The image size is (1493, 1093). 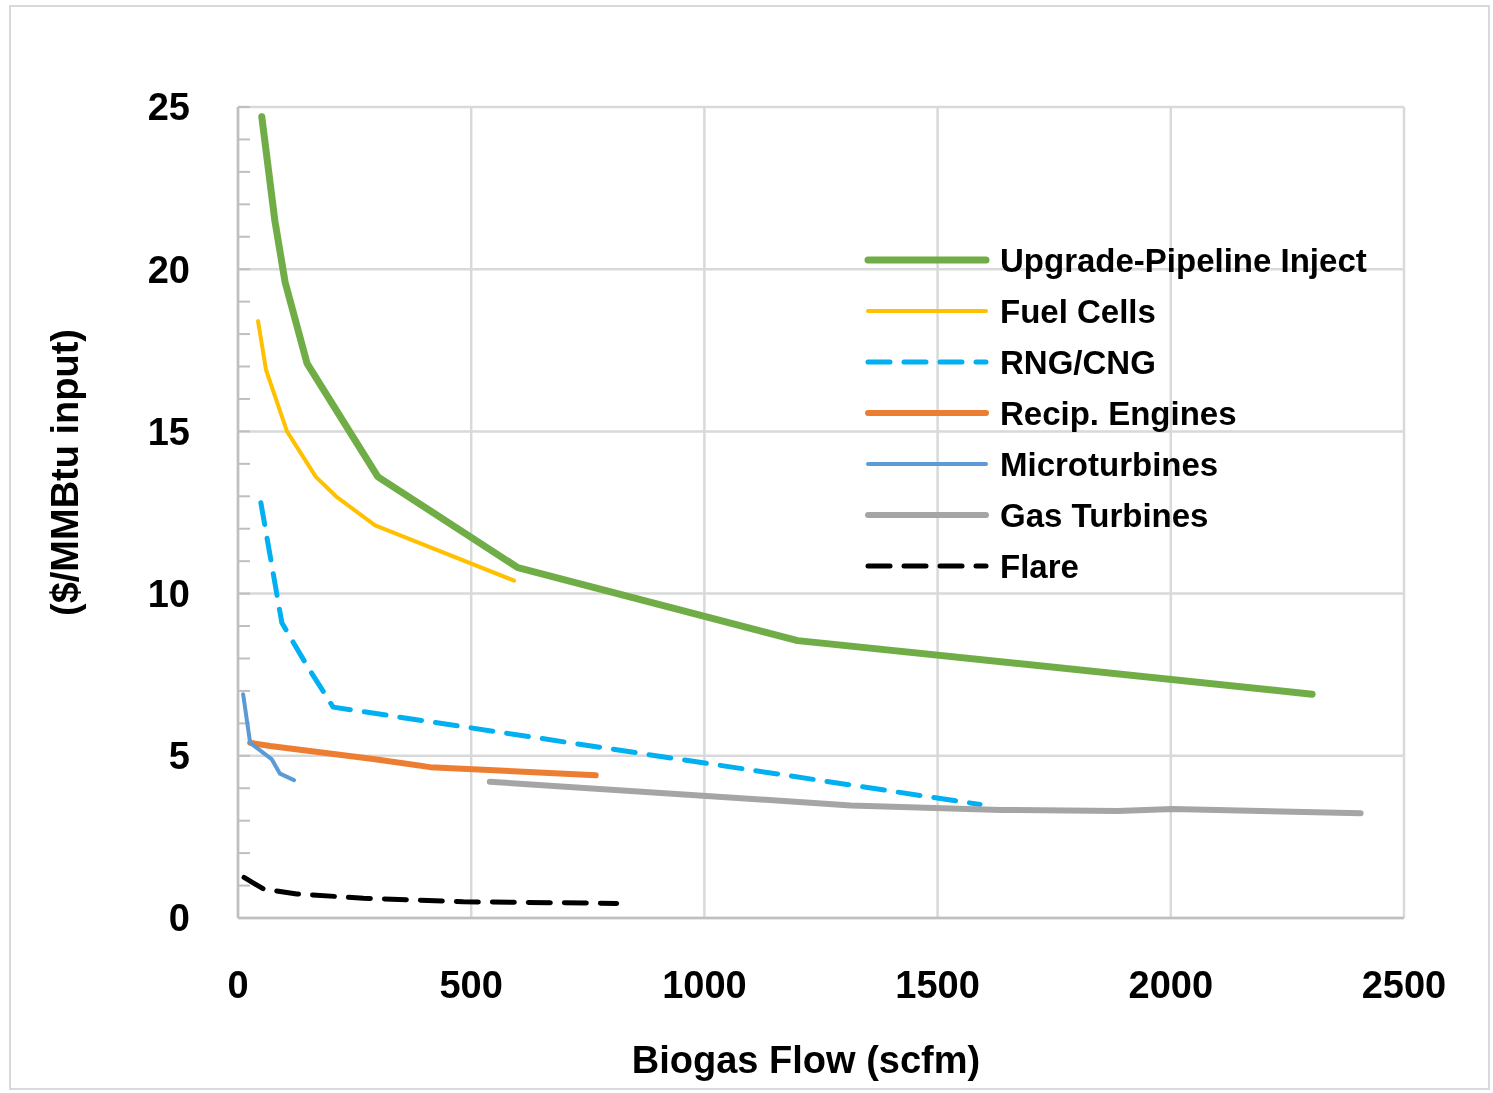 What do you see at coordinates (1109, 464) in the screenshot?
I see `legend-label: Microturbines` at bounding box center [1109, 464].